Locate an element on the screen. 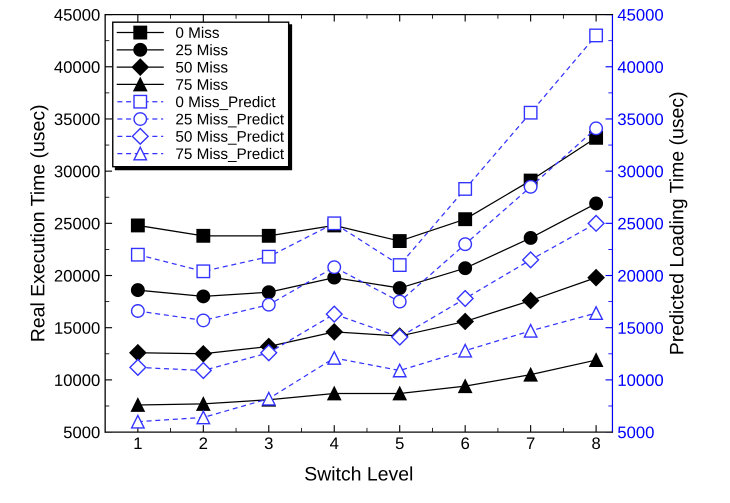  y-tick-label: 45000 is located at coordinates (77, 14).